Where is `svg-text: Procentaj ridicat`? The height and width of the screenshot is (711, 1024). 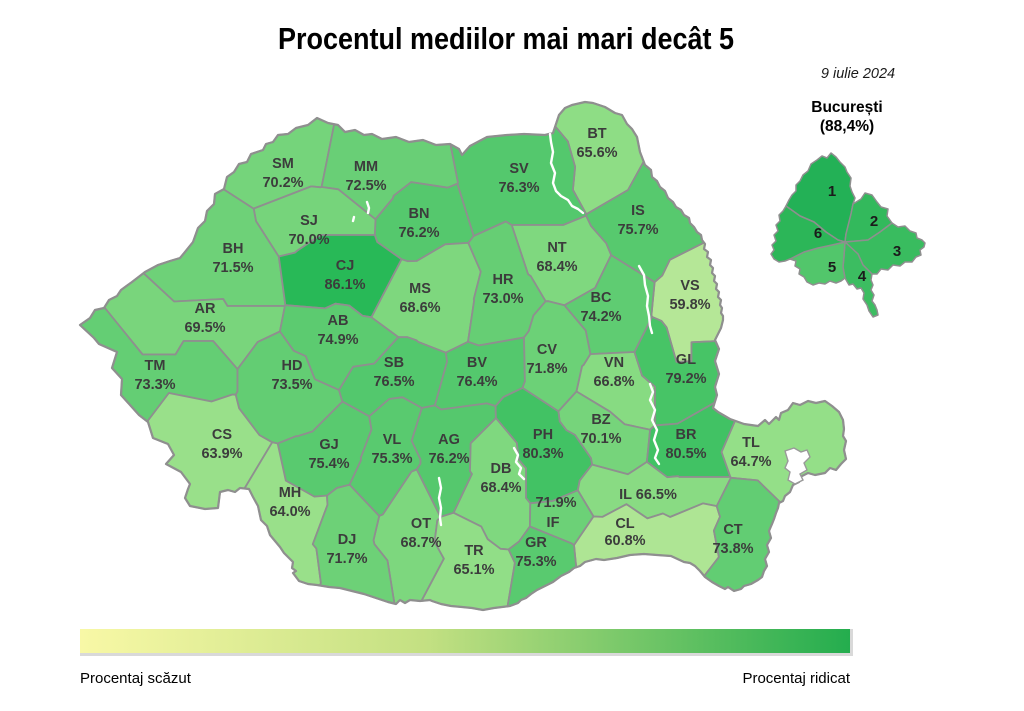 svg-text: Procentaj ridicat is located at coordinates (796, 678).